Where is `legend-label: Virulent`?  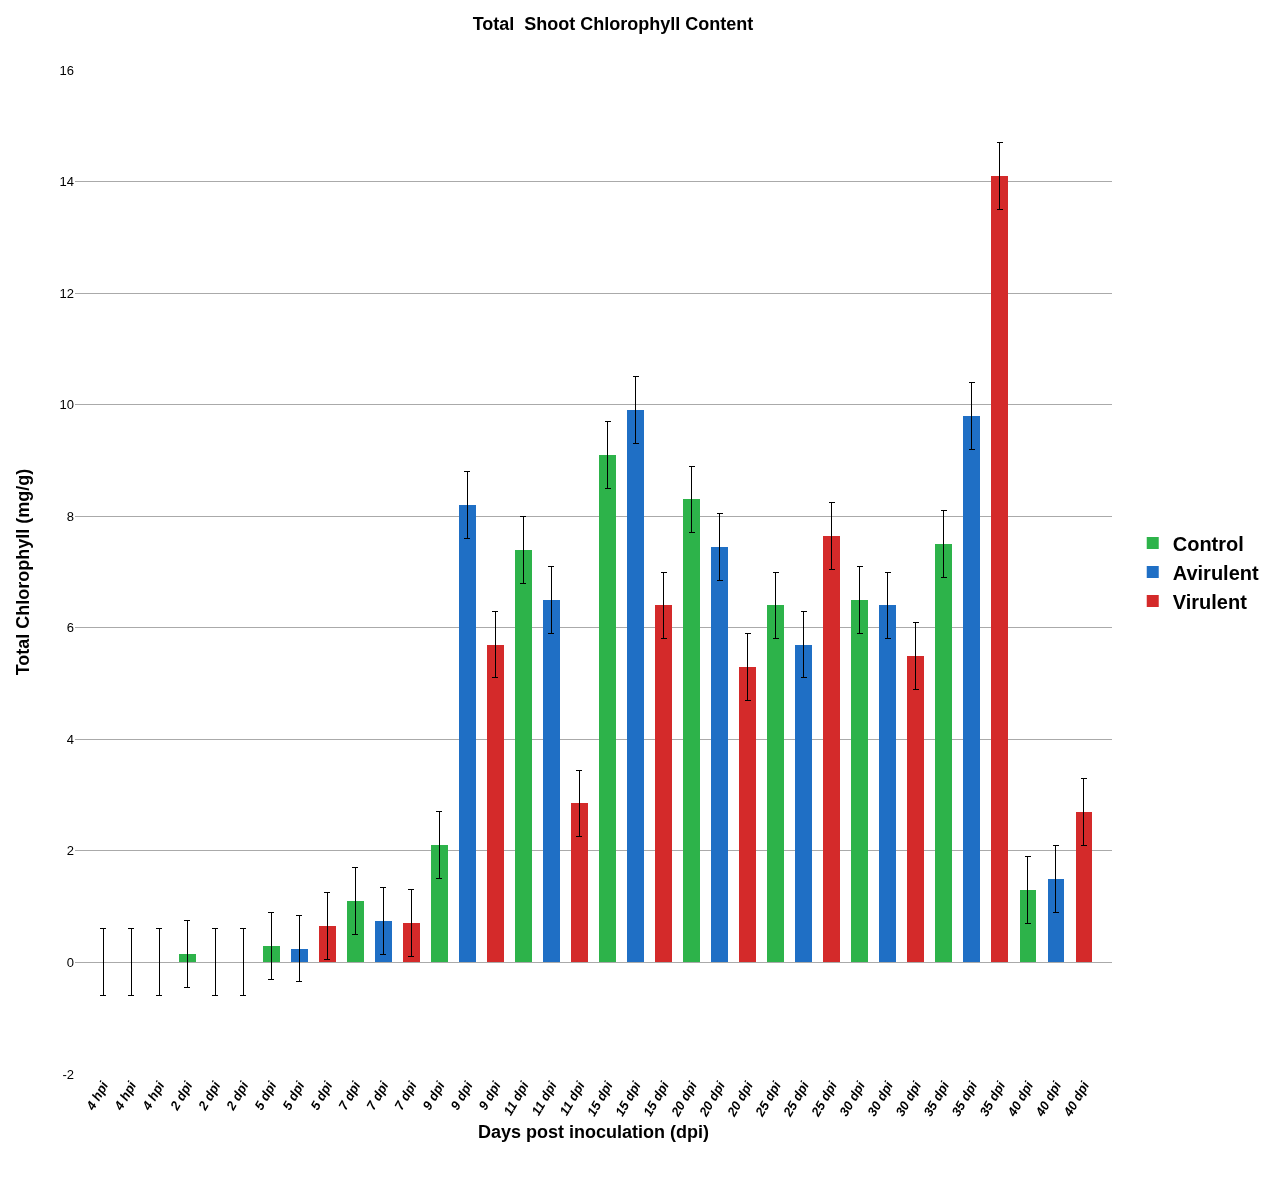 legend-label: Virulent is located at coordinates (1210, 601).